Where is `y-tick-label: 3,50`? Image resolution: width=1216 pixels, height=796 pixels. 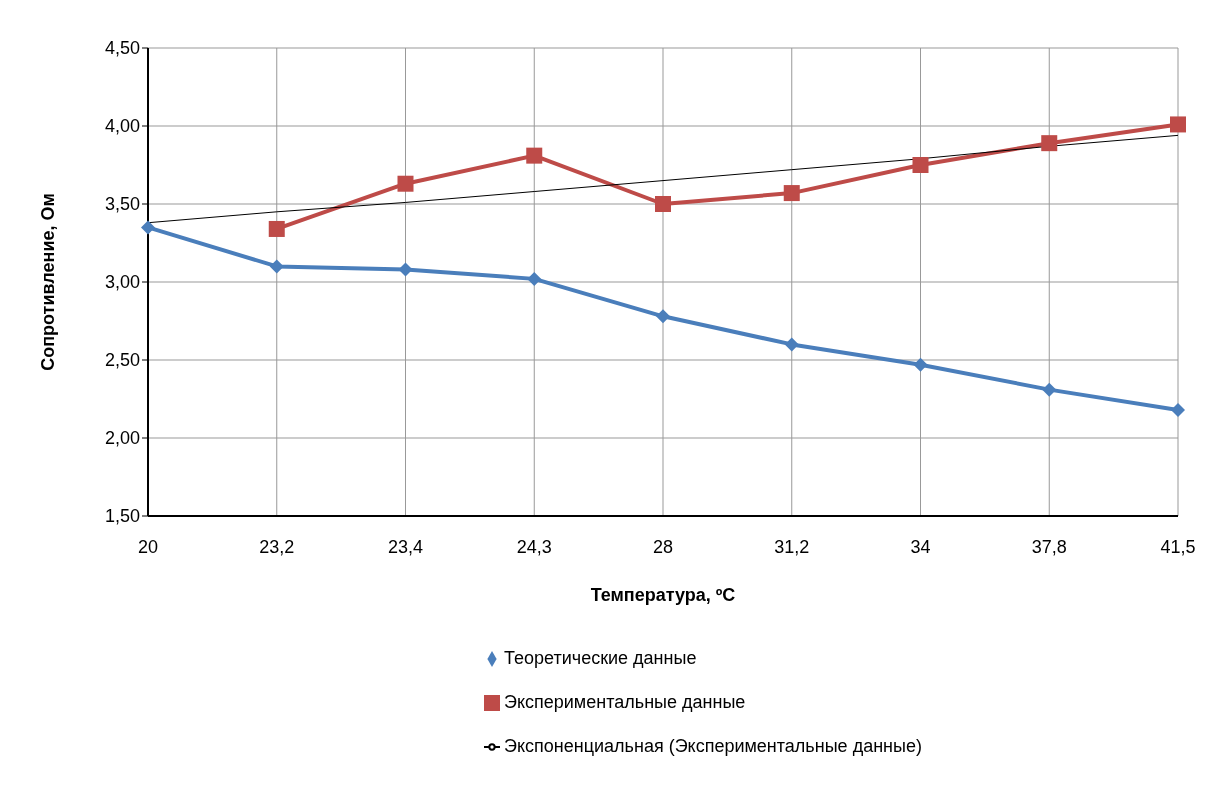
y-tick-label: 3,50 is located at coordinates (122, 204).